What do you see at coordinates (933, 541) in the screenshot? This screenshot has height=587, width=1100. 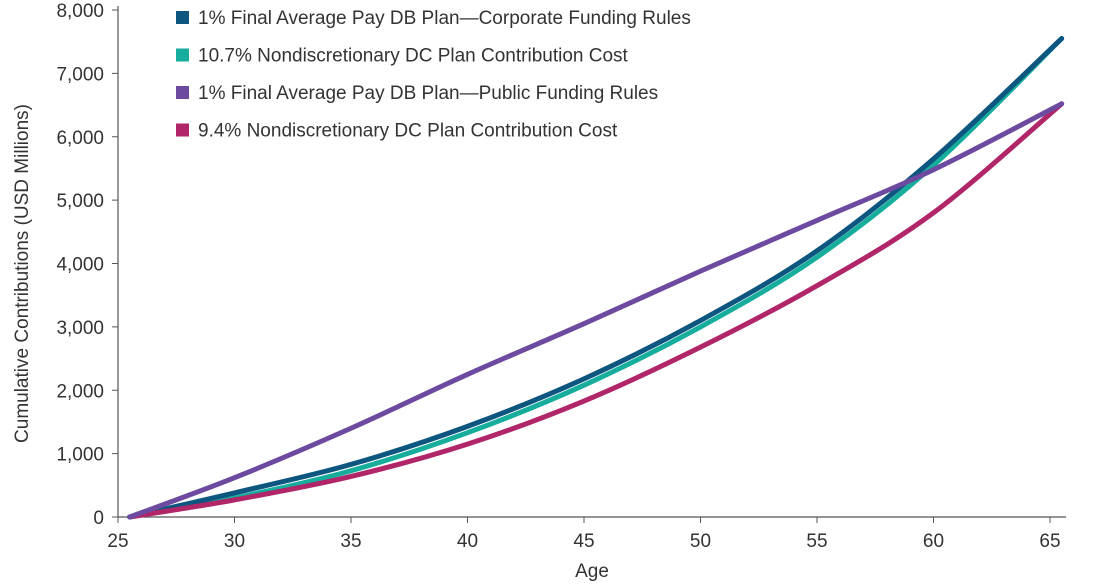 I see `x-tick-label: 60` at bounding box center [933, 541].